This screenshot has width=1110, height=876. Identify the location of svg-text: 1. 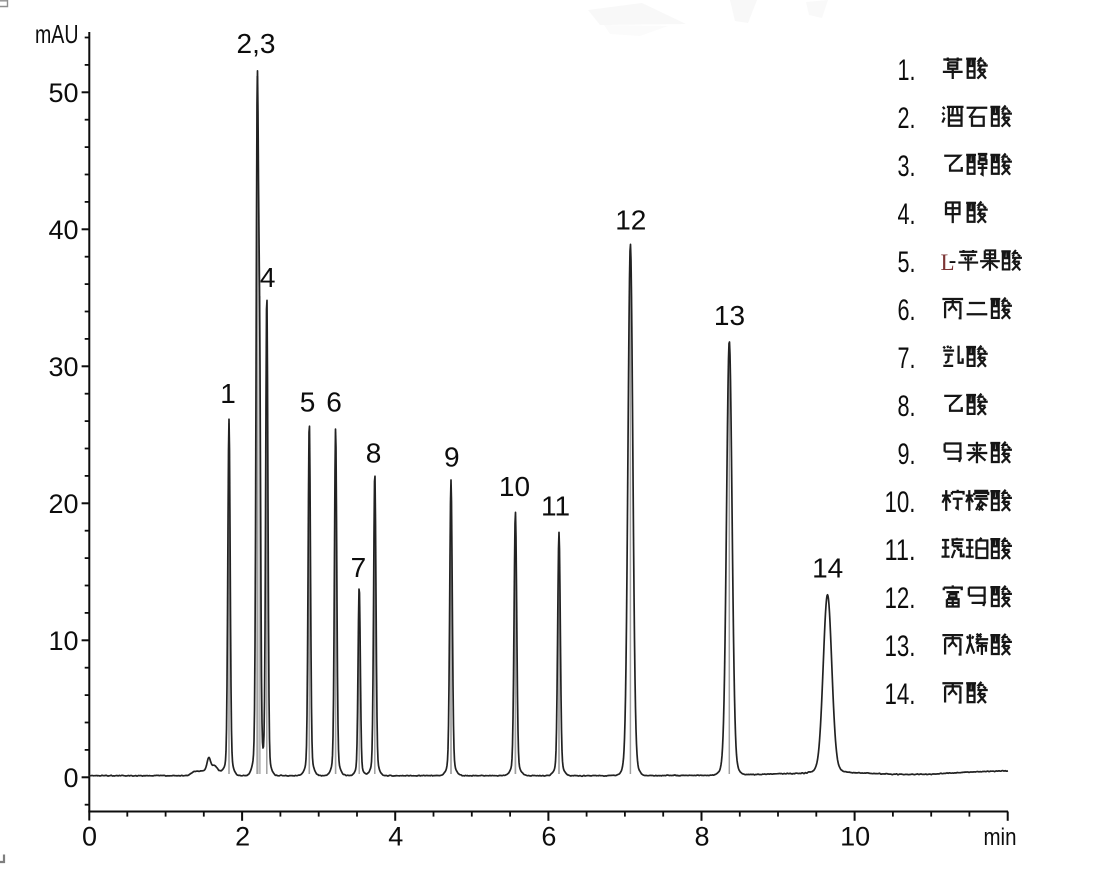
(228, 393).